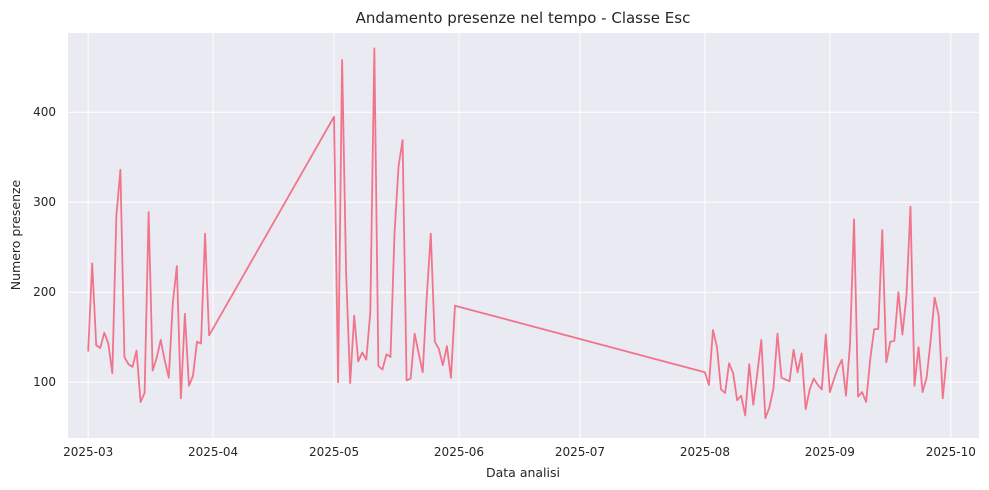 This screenshot has height=490, width=989. Describe the element at coordinates (44, 382) in the screenshot. I see `y-tick-label: 100` at that location.